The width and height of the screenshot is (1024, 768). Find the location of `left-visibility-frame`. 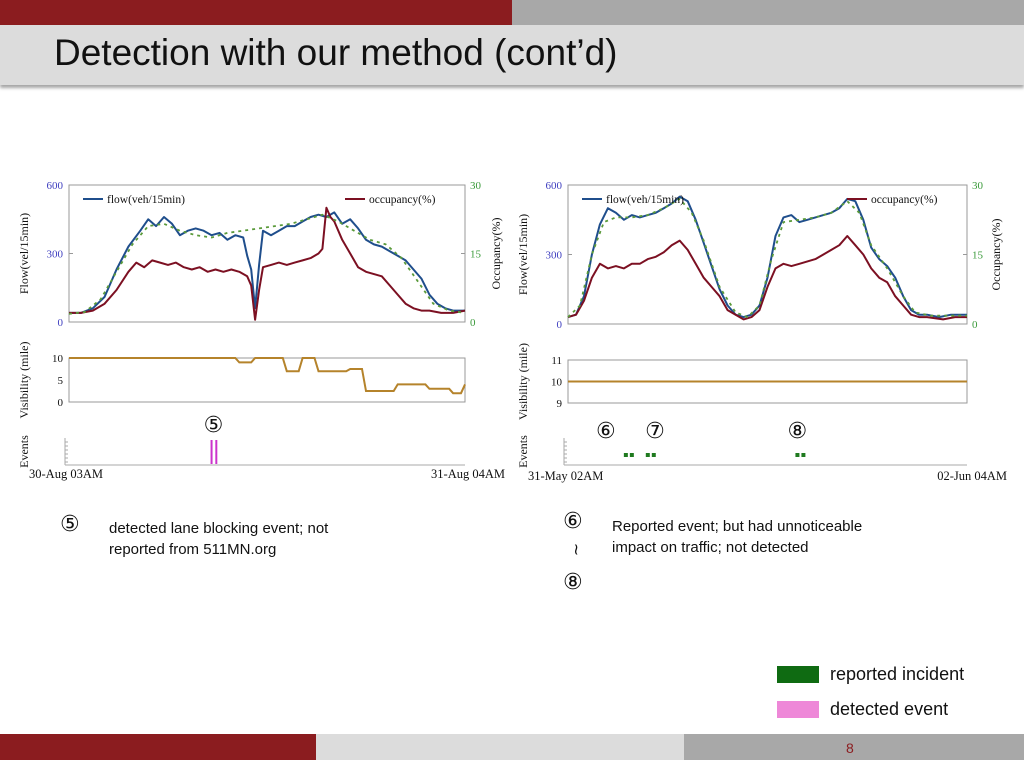

left-visibility-frame is located at coordinates (267, 380).